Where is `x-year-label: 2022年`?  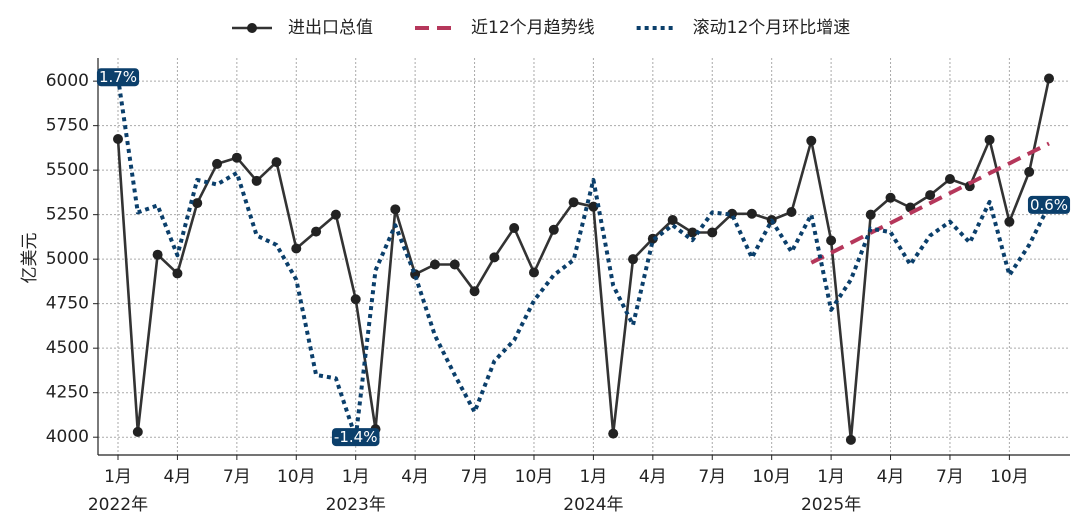
x-year-label: 2022年 is located at coordinates (118, 505).